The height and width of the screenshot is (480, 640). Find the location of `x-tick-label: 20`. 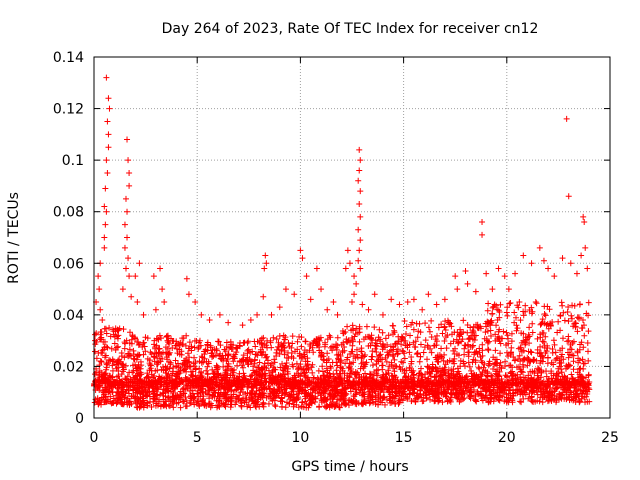

x-tick-label: 20 is located at coordinates (507, 438).